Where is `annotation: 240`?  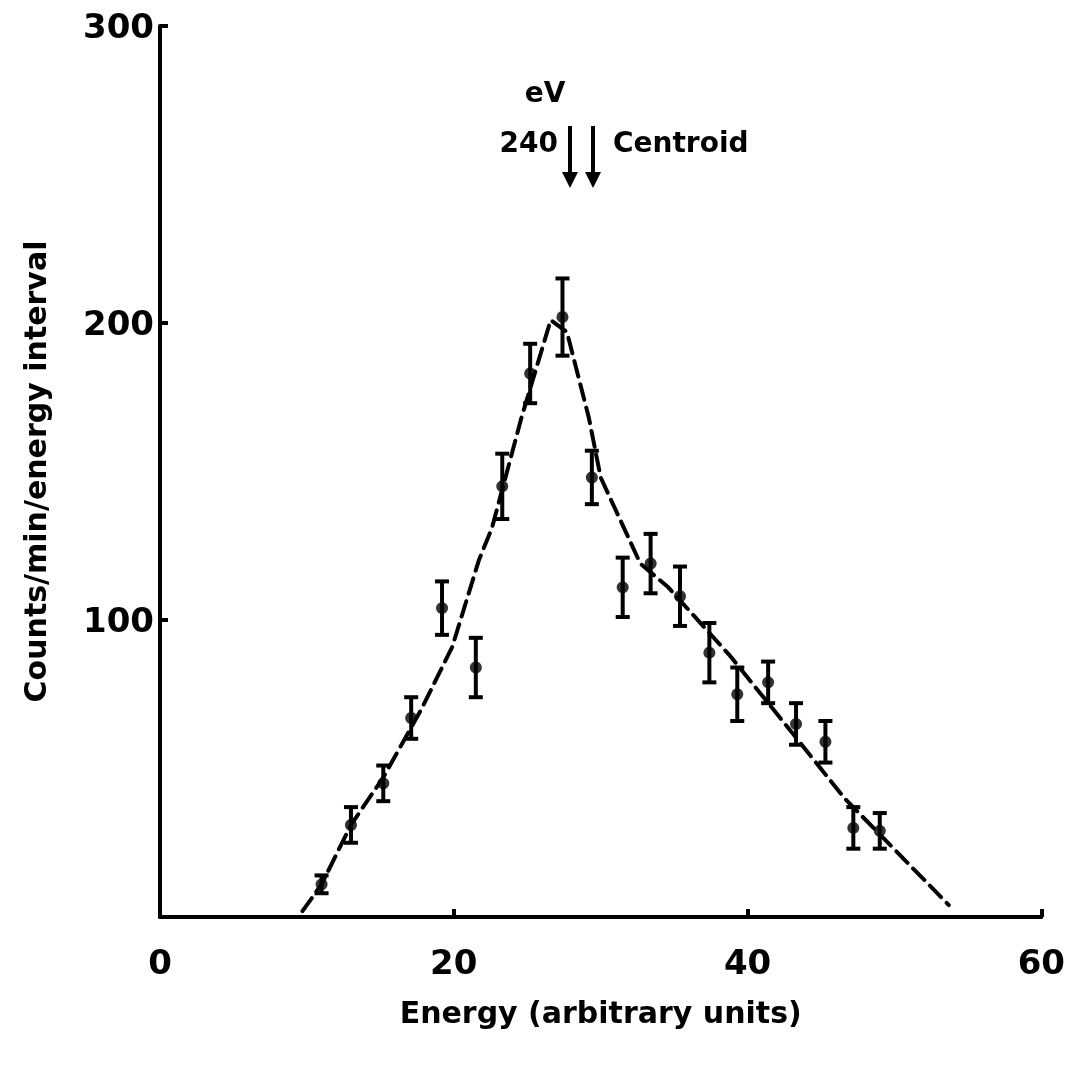 annotation: 240 is located at coordinates (528, 142).